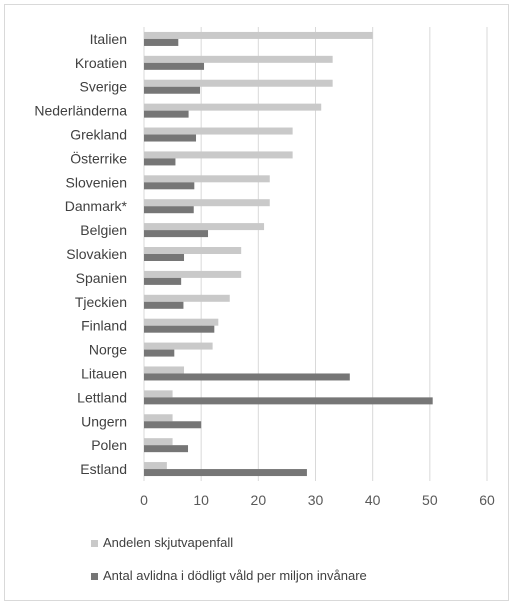  I want to click on x-tick-label: 50, so click(430, 500).